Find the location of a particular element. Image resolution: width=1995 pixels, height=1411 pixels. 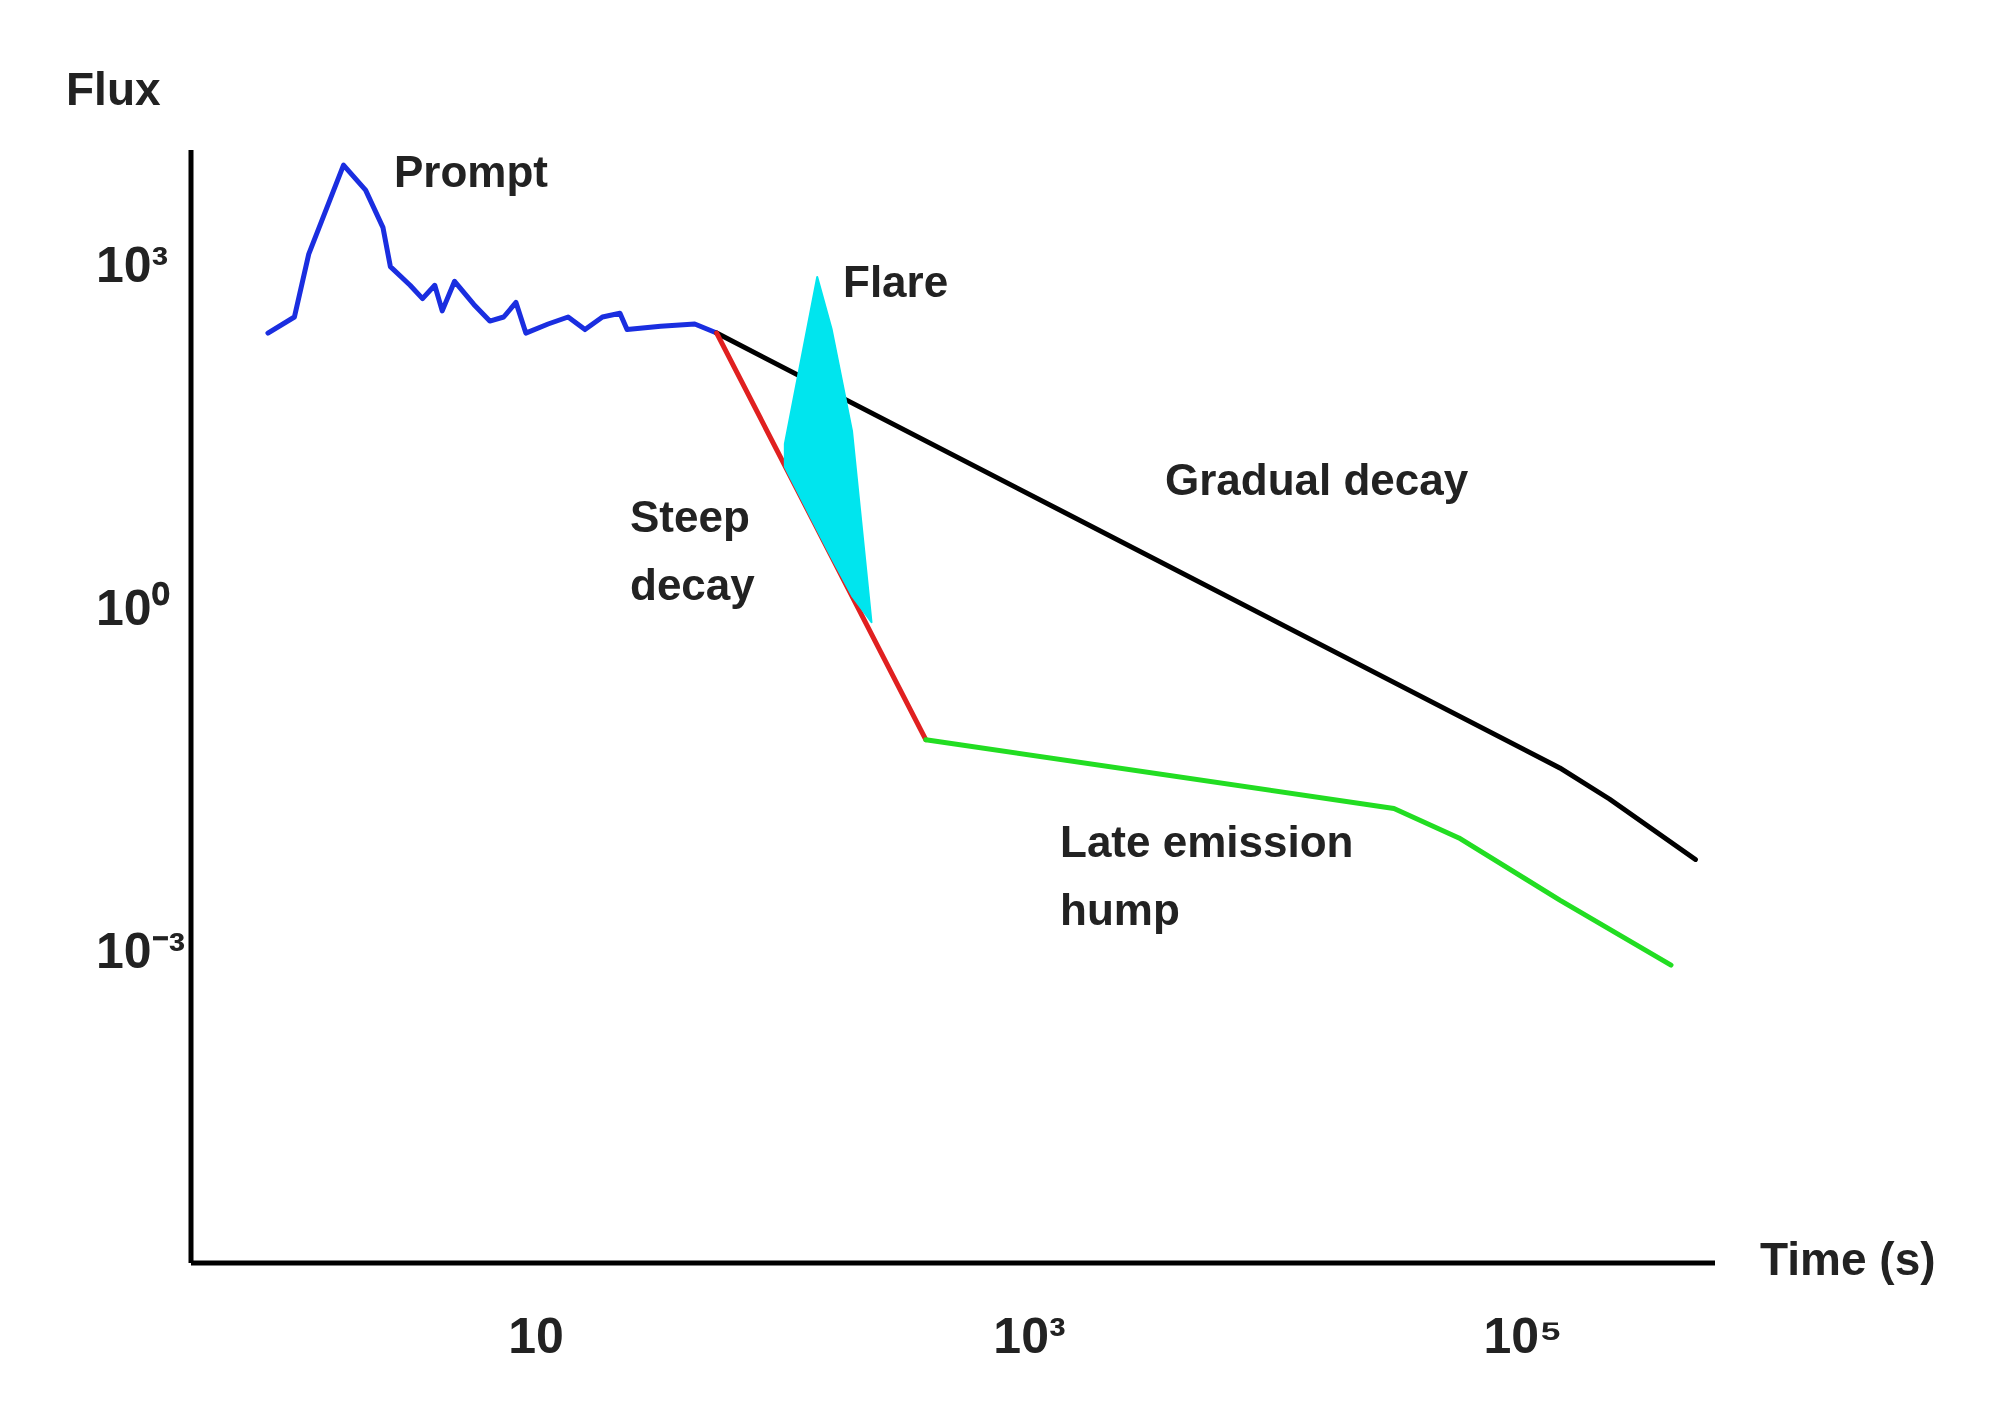

annotation: Steep decay is located at coordinates (693, 550).